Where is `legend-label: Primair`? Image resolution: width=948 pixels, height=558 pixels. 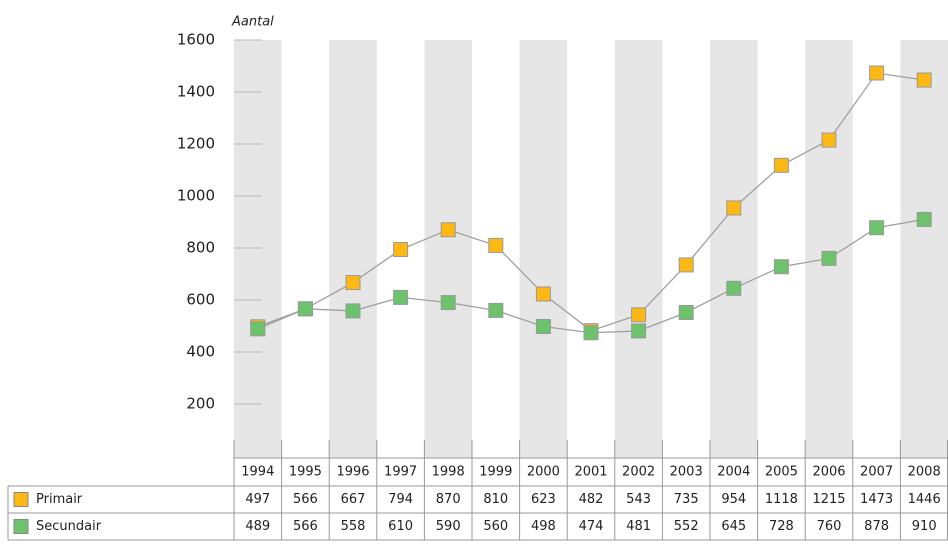 legend-label: Primair is located at coordinates (59, 499).